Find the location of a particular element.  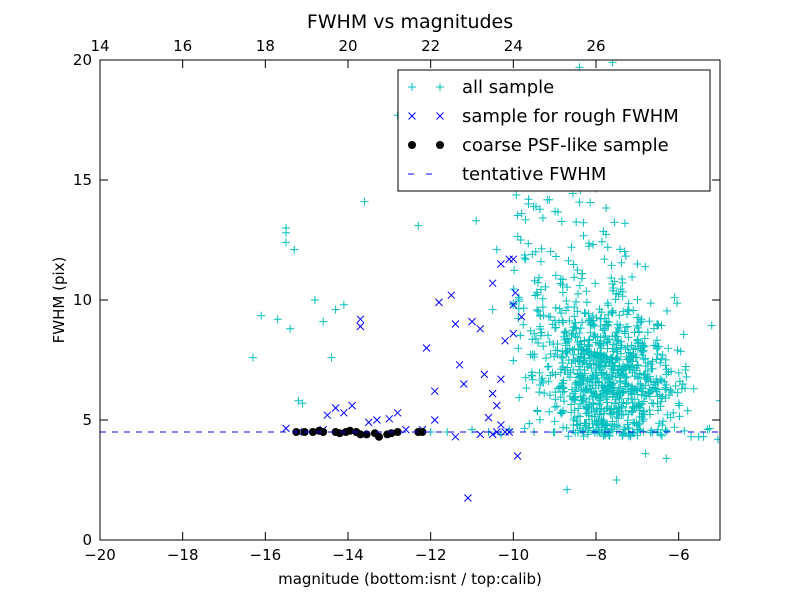

top-tick-label: 18 is located at coordinates (265, 46).